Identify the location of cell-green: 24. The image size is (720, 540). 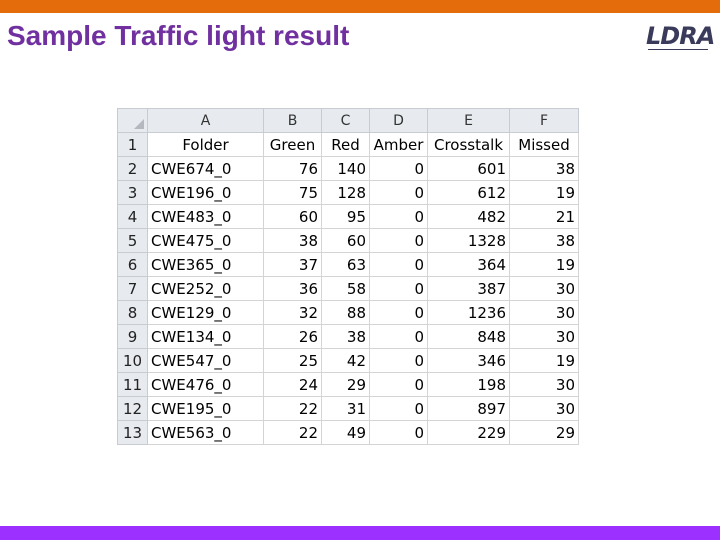
(292, 384).